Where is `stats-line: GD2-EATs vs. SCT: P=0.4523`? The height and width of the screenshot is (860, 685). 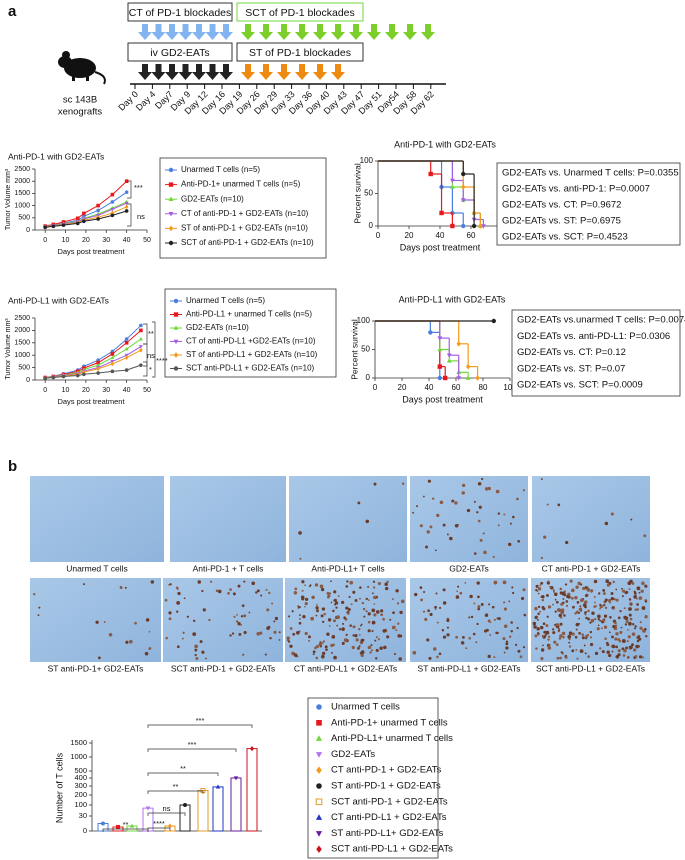
stats-line: GD2-EATs vs. SCT: P=0.4523 is located at coordinates (565, 237).